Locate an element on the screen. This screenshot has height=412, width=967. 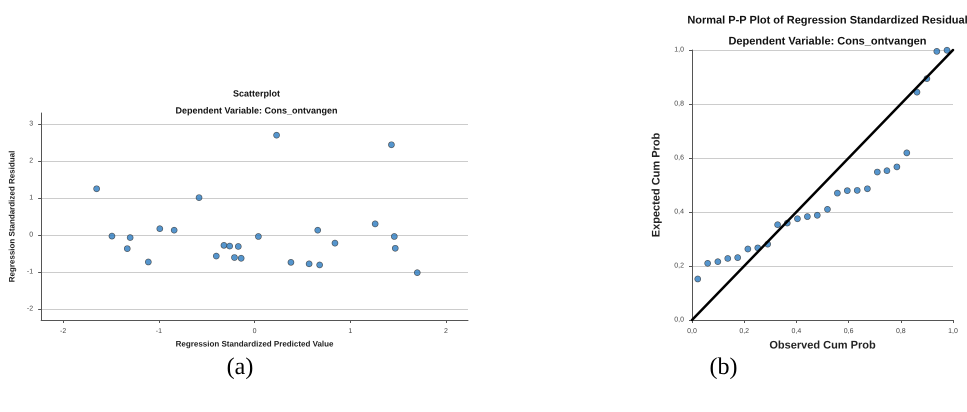
x-axis-title: Regression Standardized Predicted Value is located at coordinates (255, 343).